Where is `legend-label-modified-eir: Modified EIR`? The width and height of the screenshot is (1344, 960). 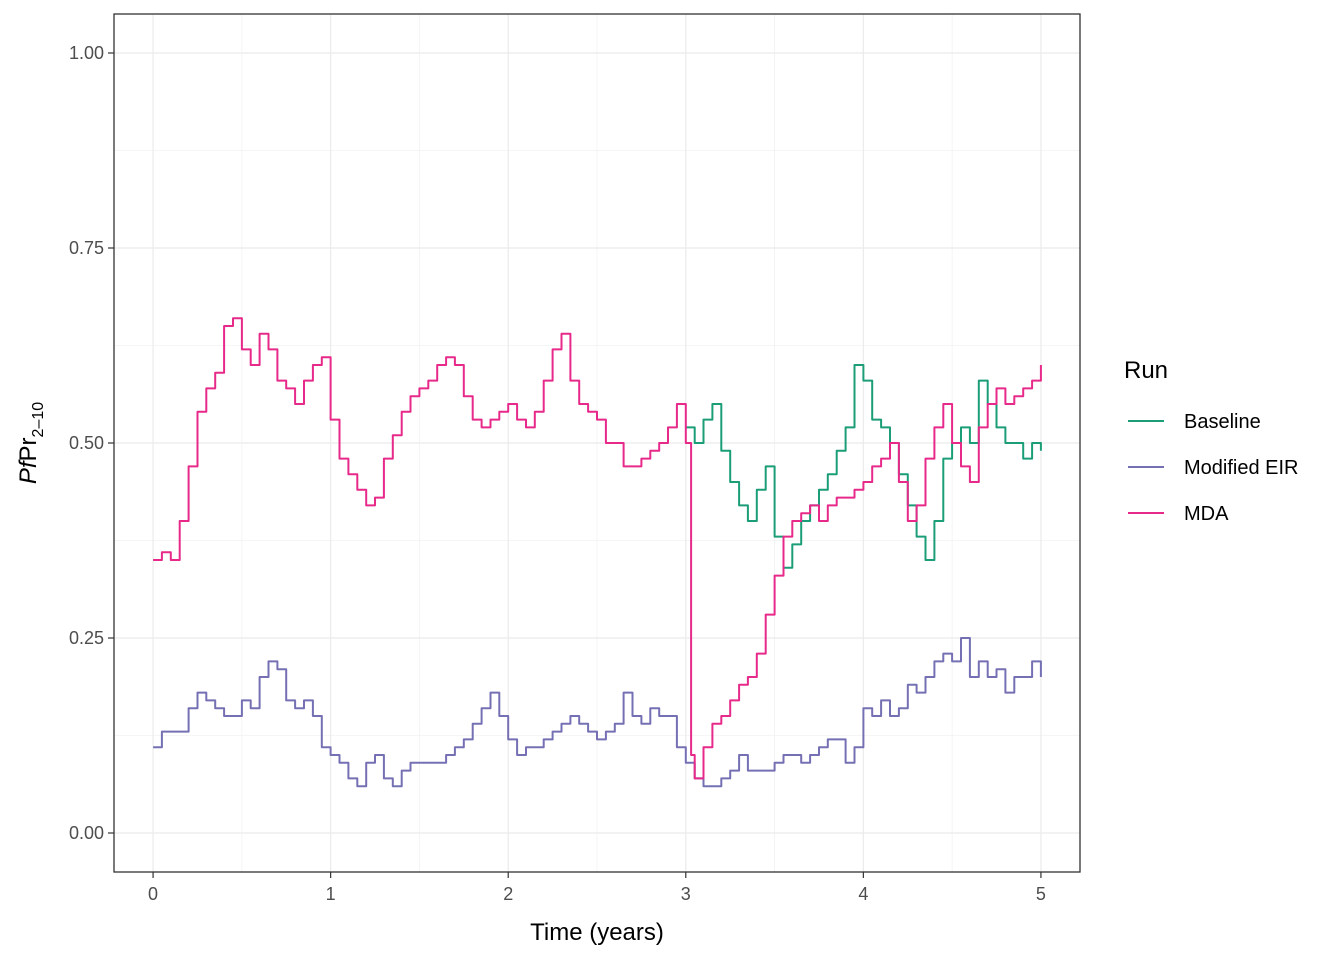 legend-label-modified-eir: Modified EIR is located at coordinates (1241, 468).